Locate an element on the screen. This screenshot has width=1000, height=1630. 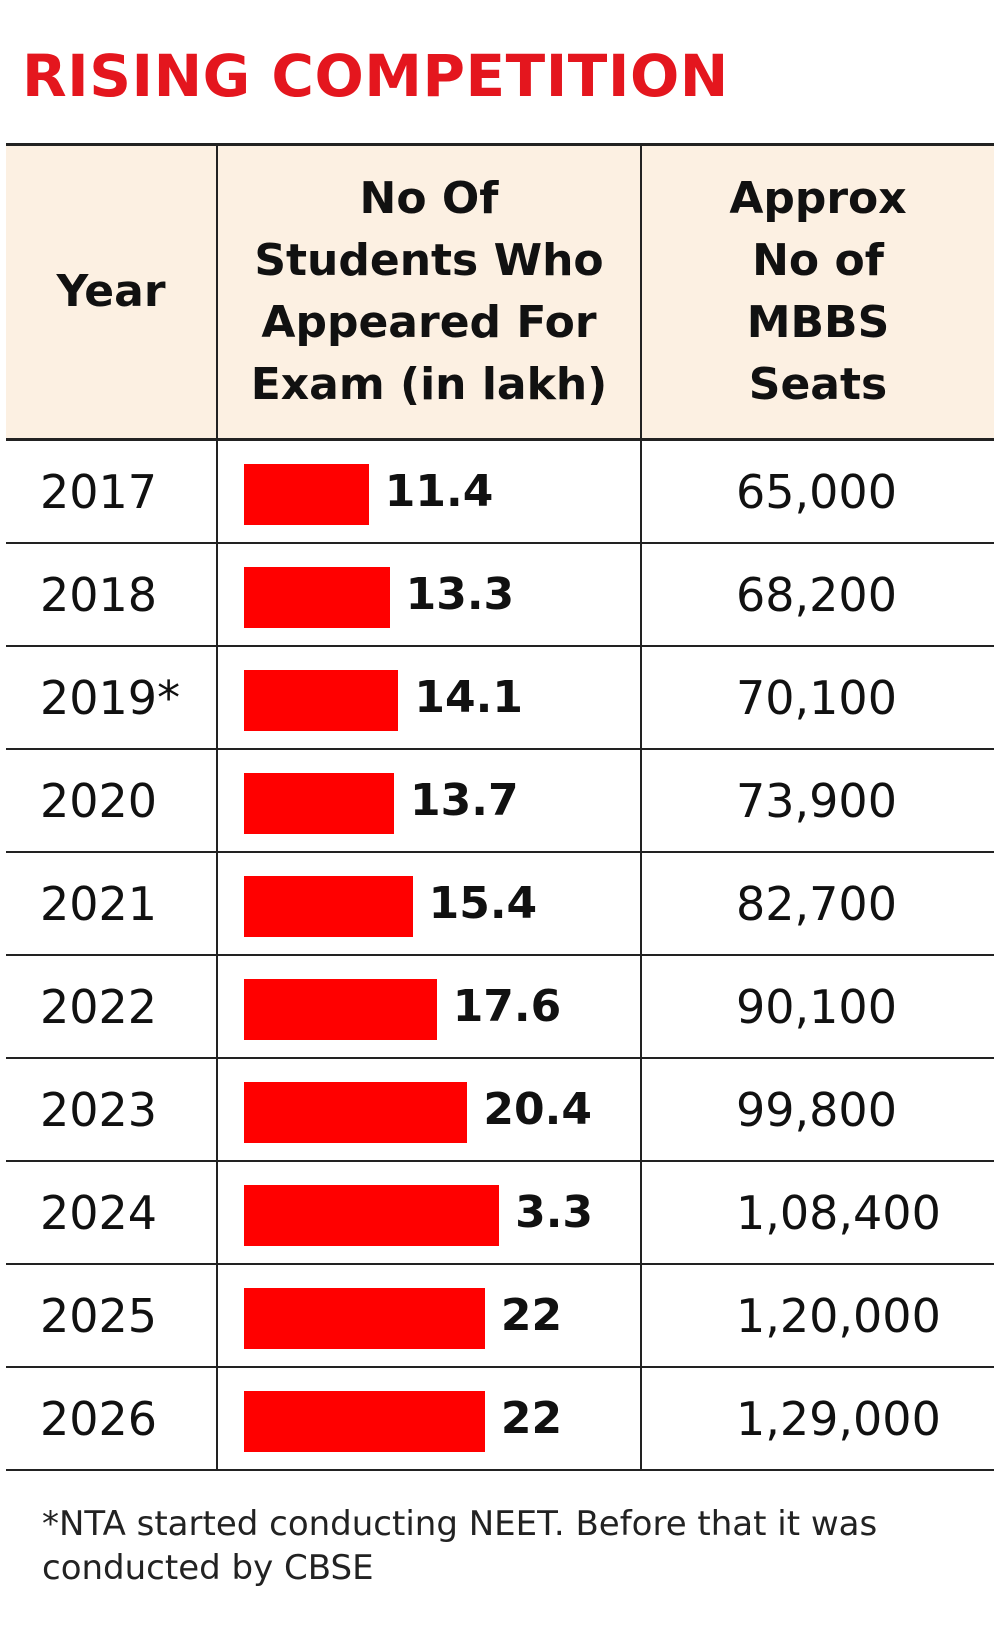
bar-value-label: 14.1 is located at coordinates (468, 697).